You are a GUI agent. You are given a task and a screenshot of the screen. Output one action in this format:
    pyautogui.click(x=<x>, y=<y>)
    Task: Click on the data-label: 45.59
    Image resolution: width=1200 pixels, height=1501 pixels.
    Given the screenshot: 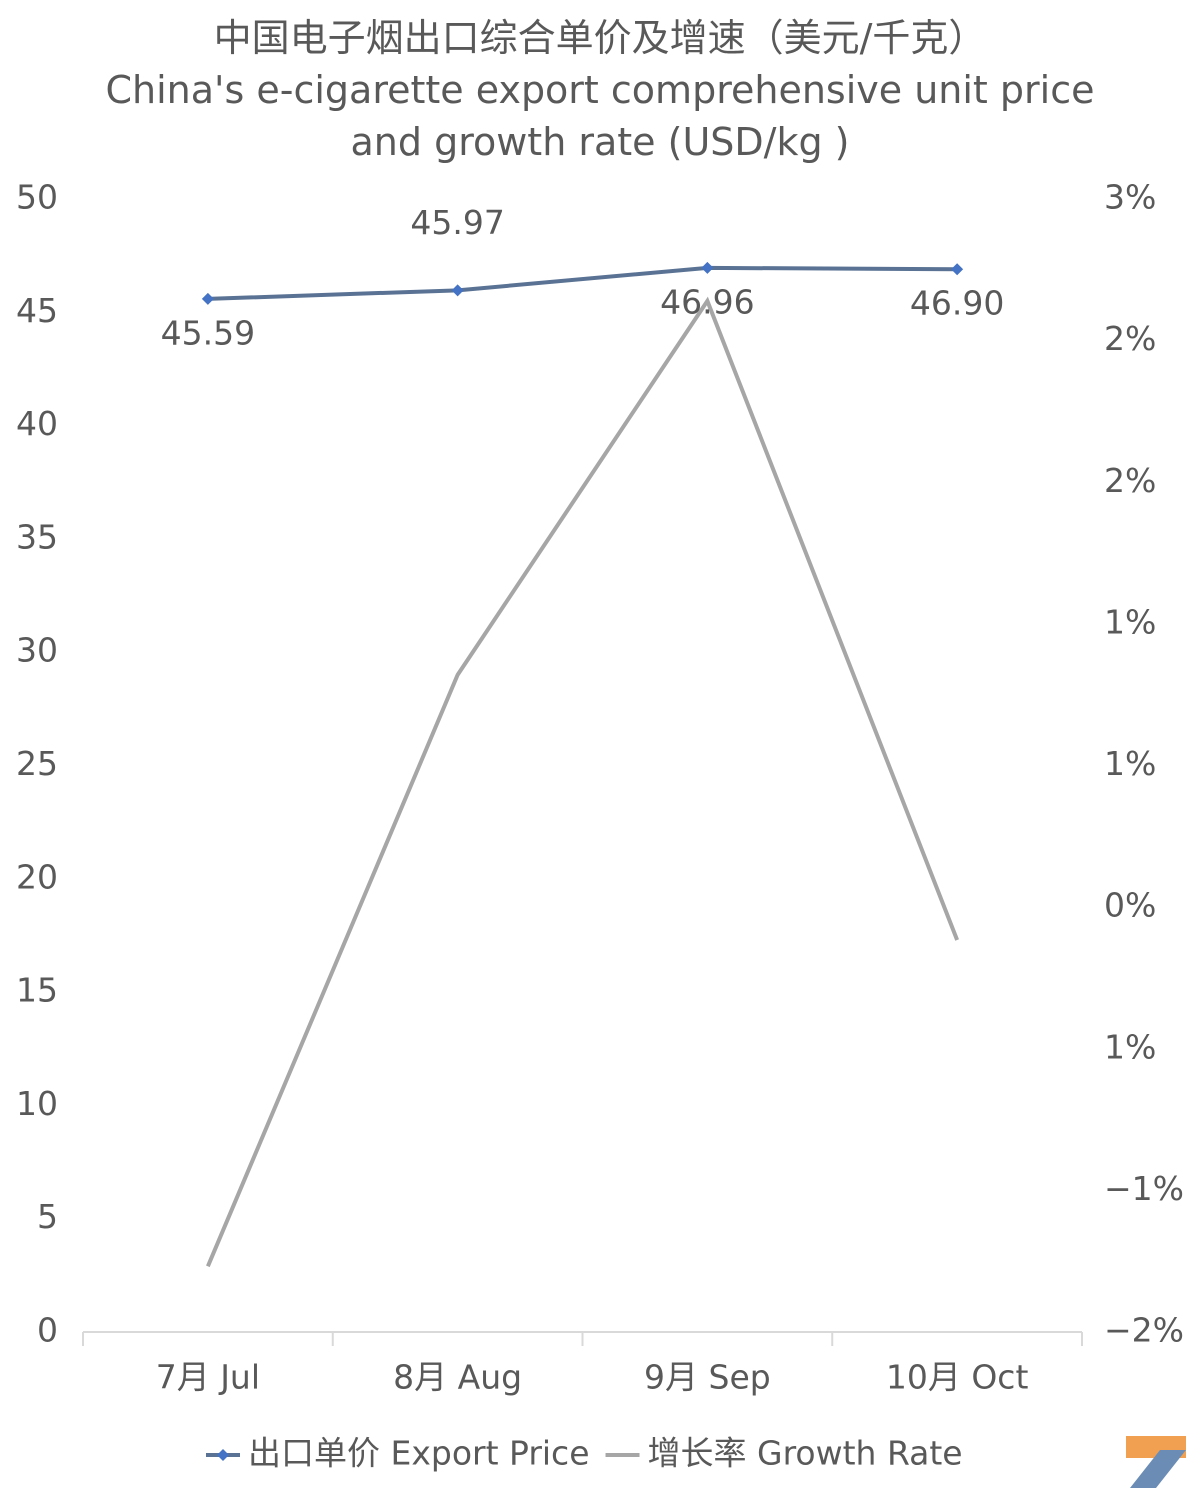 What is the action you would take?
    pyautogui.click(x=208, y=332)
    